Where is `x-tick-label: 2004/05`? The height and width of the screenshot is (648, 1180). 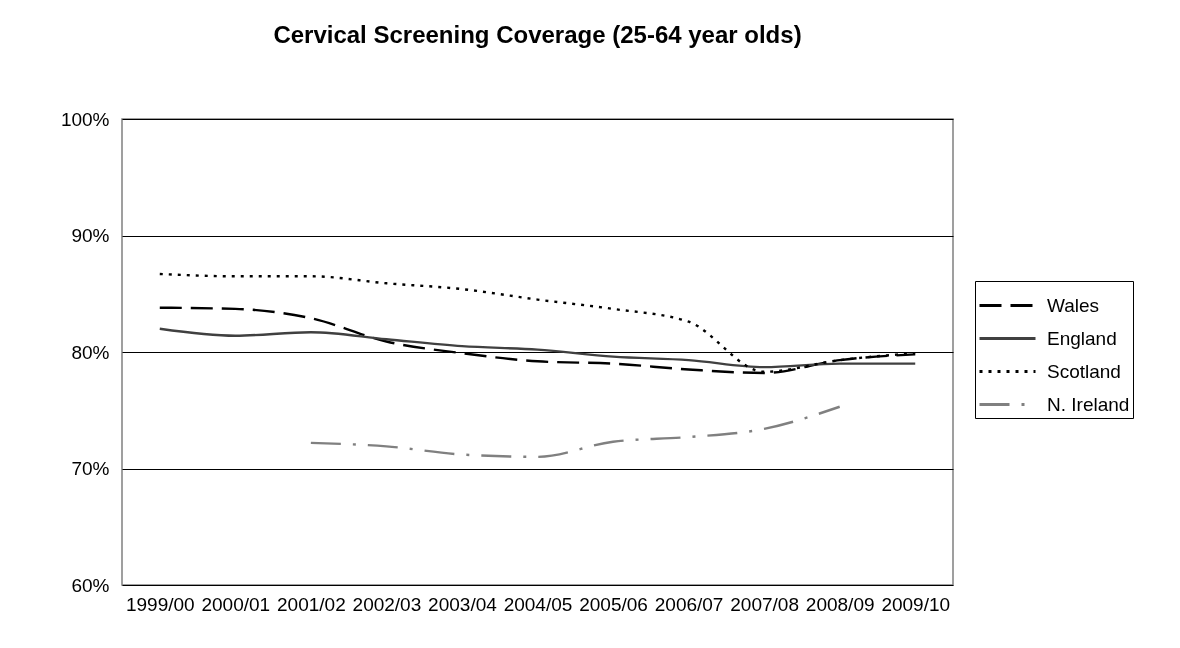 x-tick-label: 2004/05 is located at coordinates (538, 604).